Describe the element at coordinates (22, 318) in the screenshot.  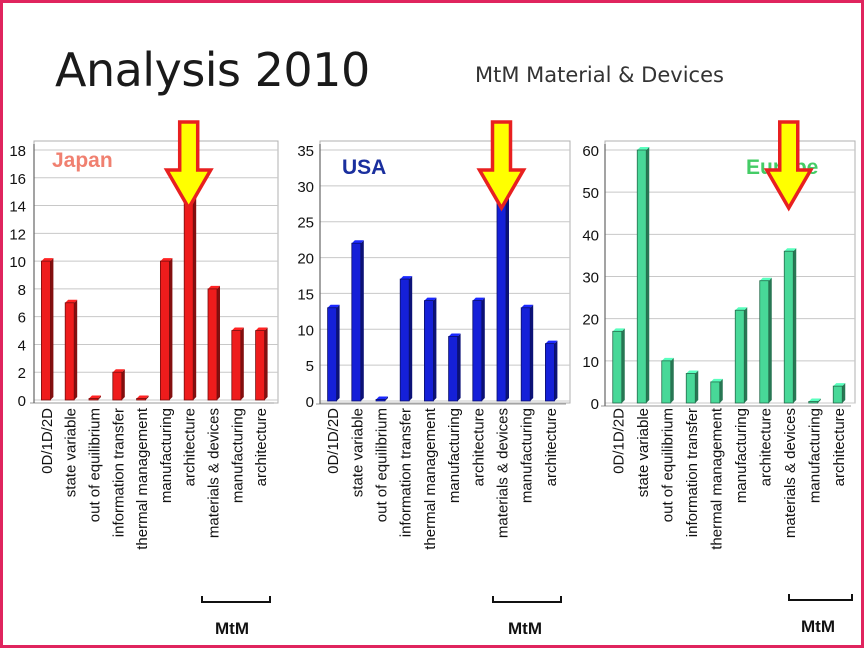
I see `y-tick-label: 6` at that location.